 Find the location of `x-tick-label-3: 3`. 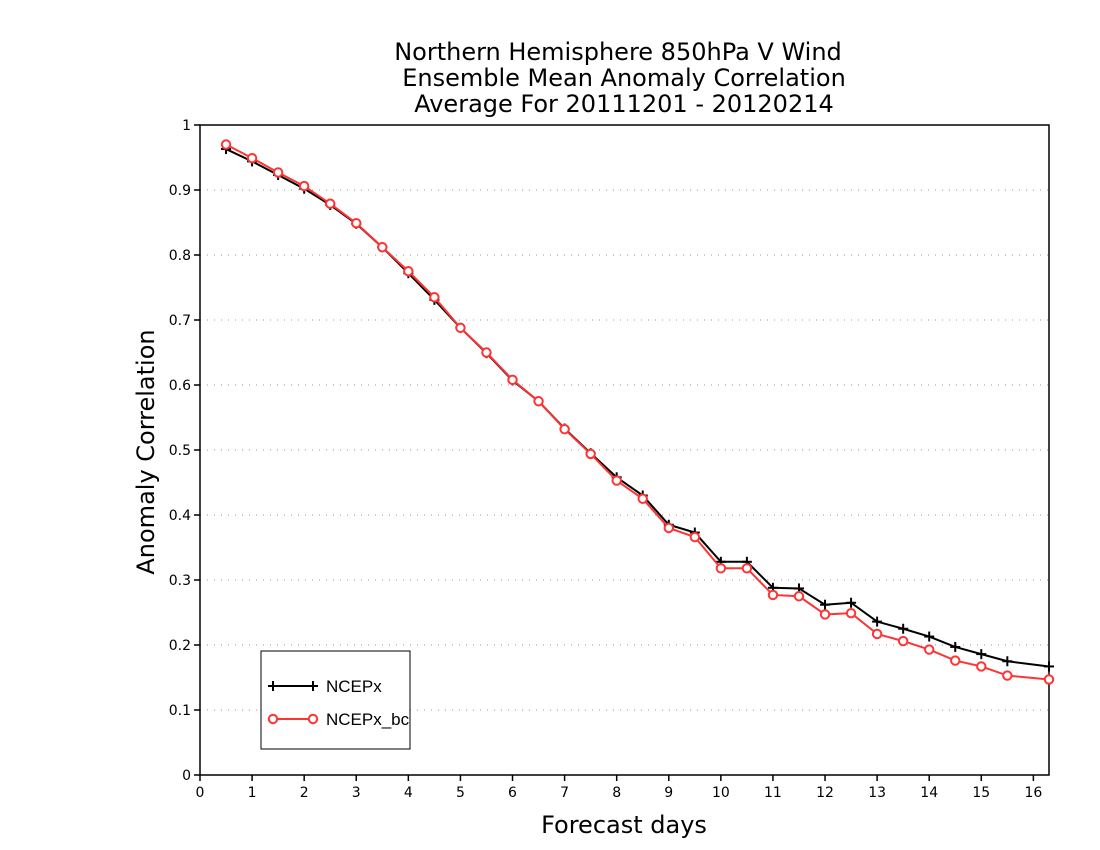

x-tick-label-3: 3 is located at coordinates (356, 793).